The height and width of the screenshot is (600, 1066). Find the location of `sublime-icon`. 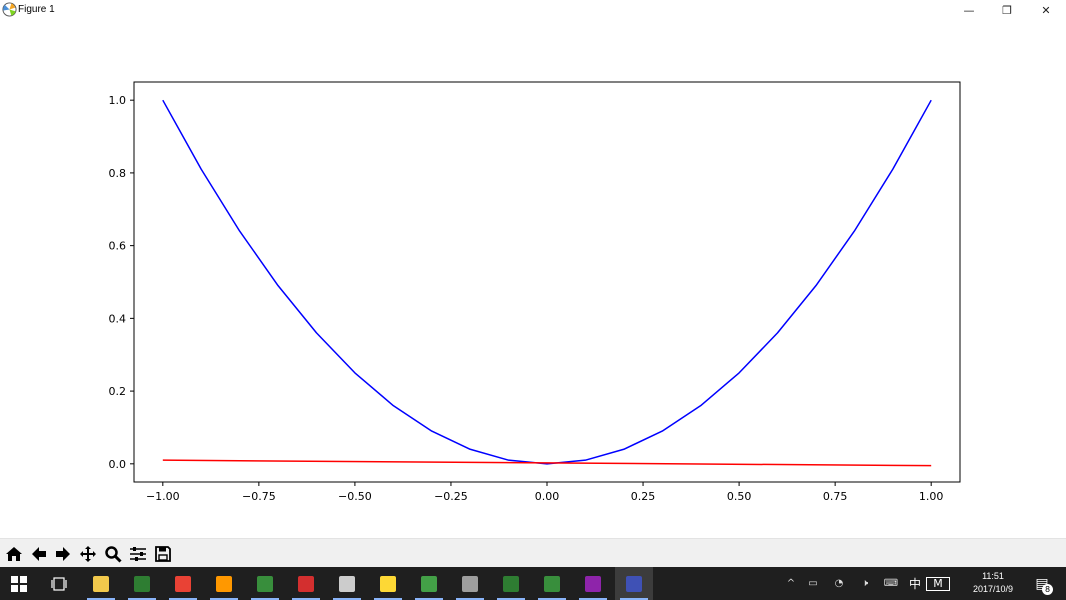

sublime-icon is located at coordinates (224, 583).